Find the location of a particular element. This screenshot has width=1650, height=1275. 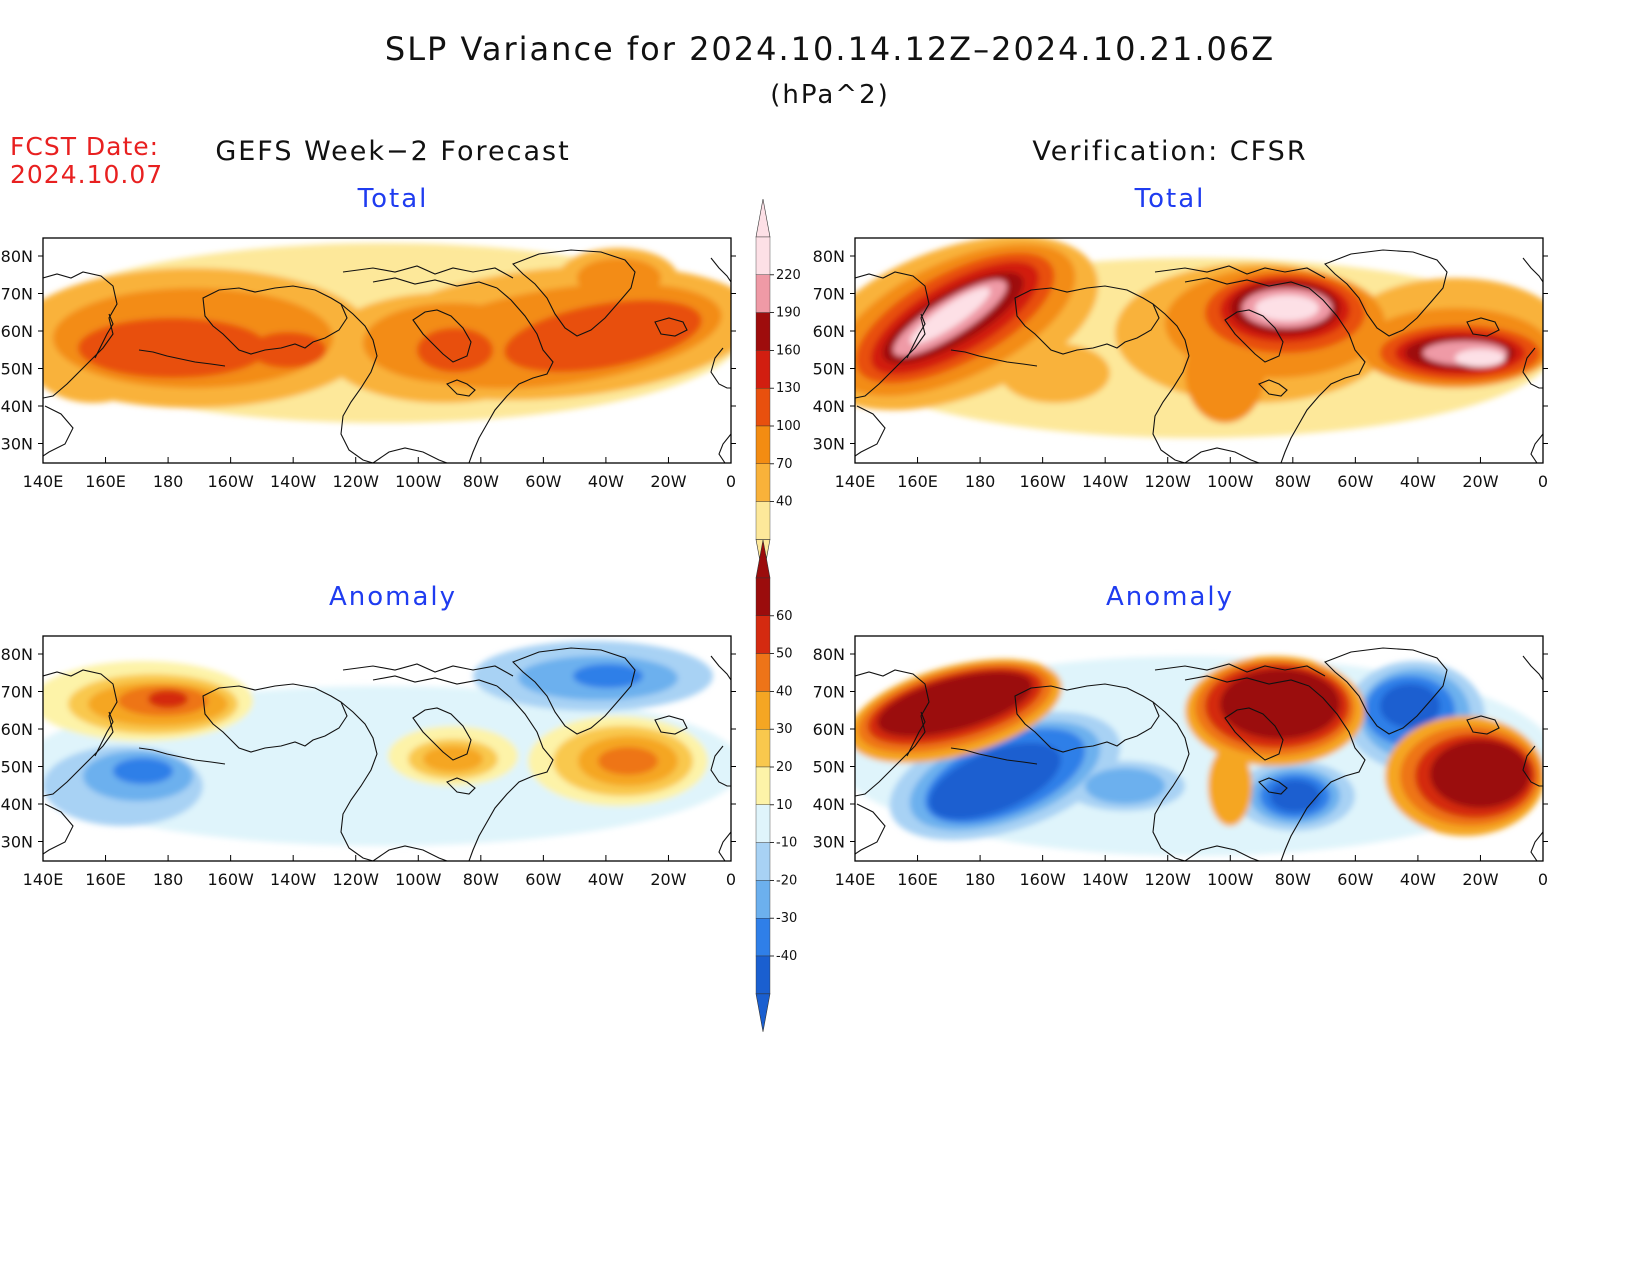

verification-total-title: Total is located at coordinates (1170, 199).